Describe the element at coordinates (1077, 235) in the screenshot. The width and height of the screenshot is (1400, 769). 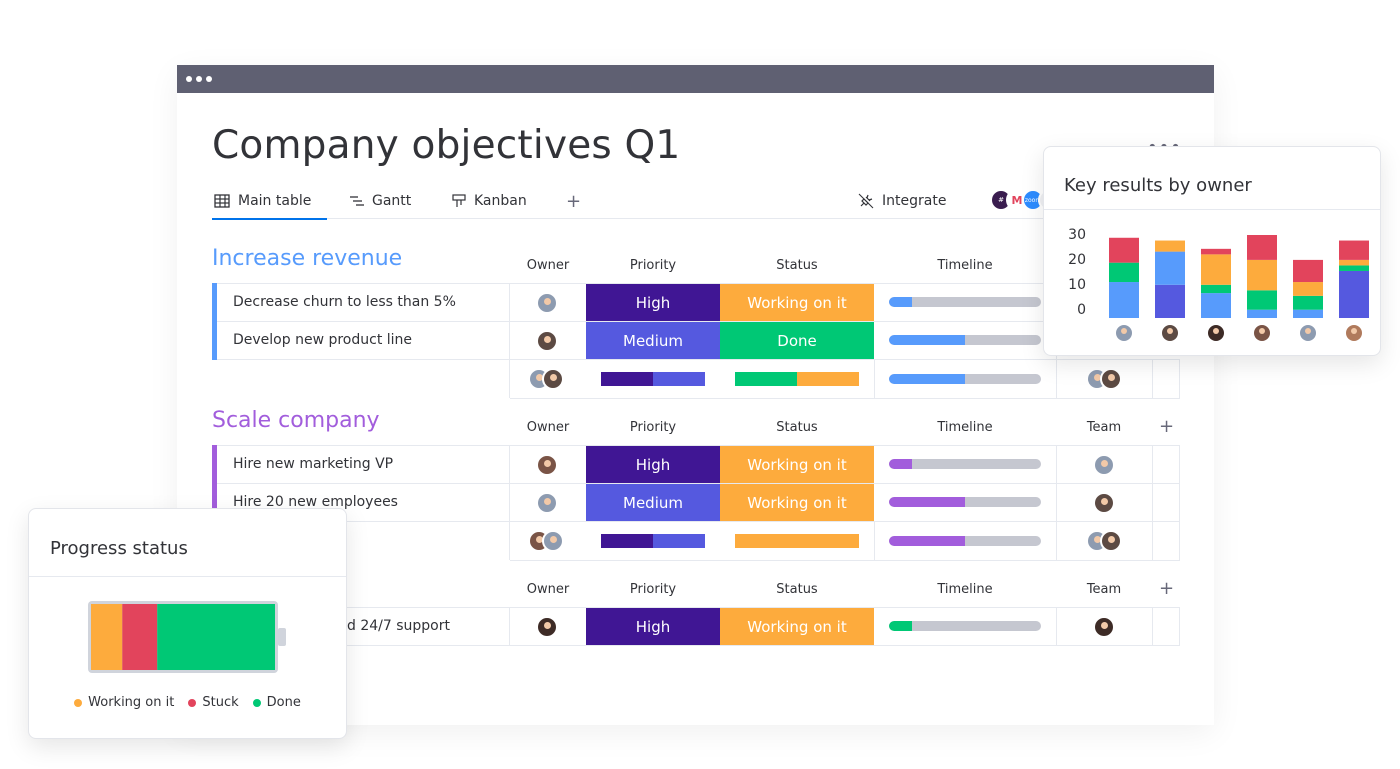
I see `y-tick-label: 30` at that location.